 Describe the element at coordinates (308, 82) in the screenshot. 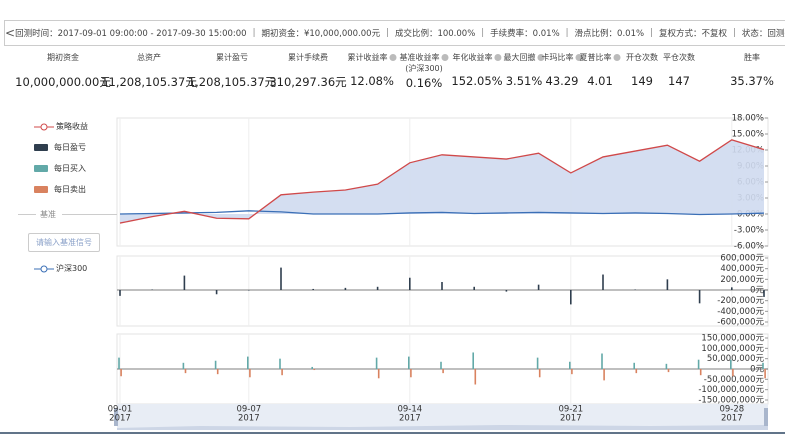

I see `stat-value: 310,297.36元` at that location.